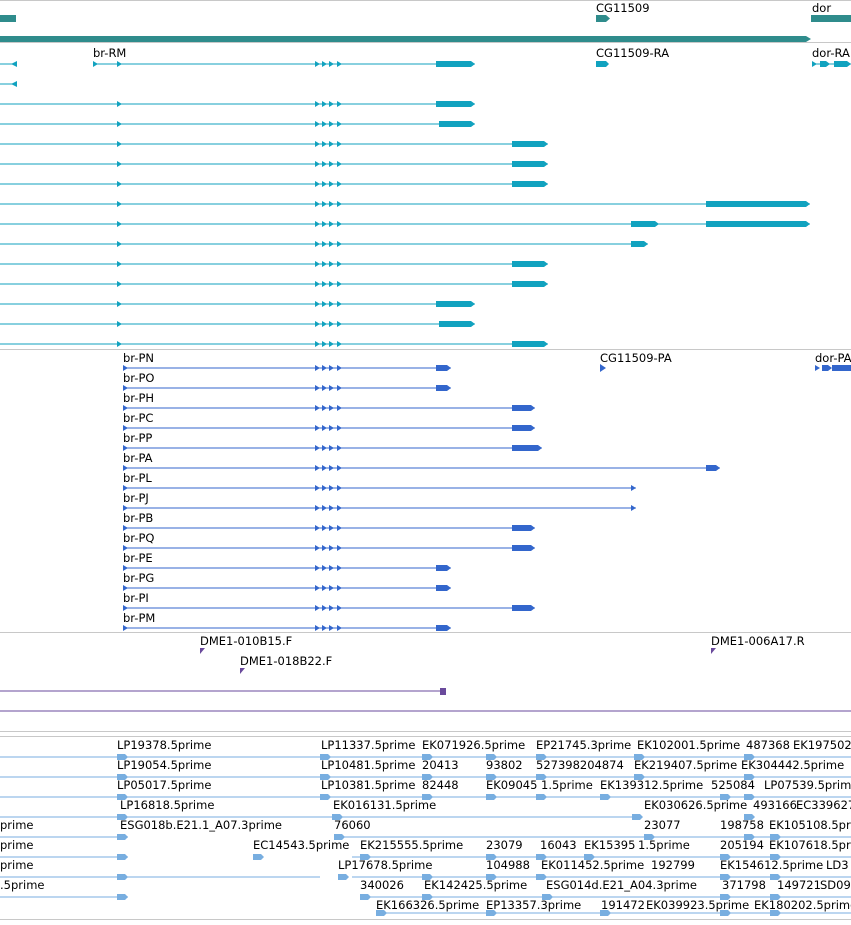  I want to click on transcript-left-stub, so click(8, 64).